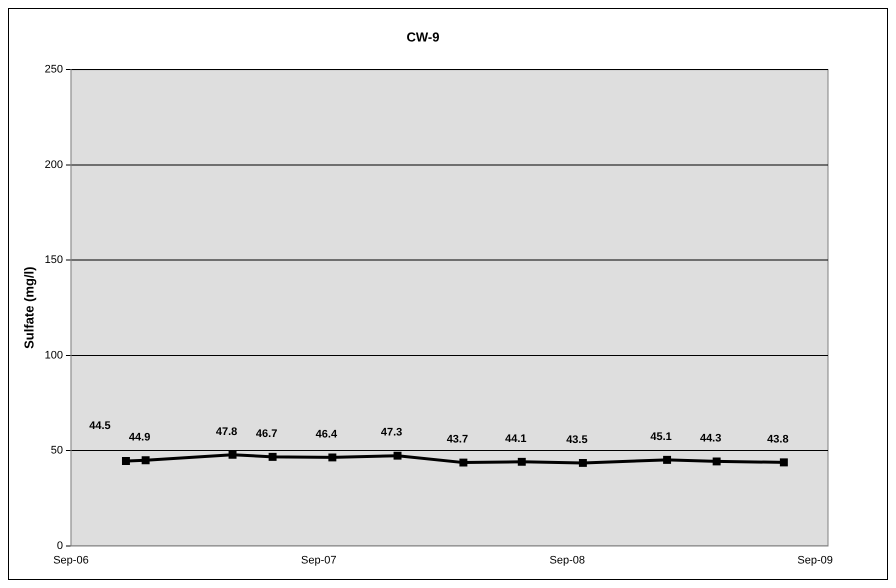 This screenshot has height=588, width=896. Describe the element at coordinates (319, 560) in the screenshot. I see `x-tick-label: Sep-07` at that location.